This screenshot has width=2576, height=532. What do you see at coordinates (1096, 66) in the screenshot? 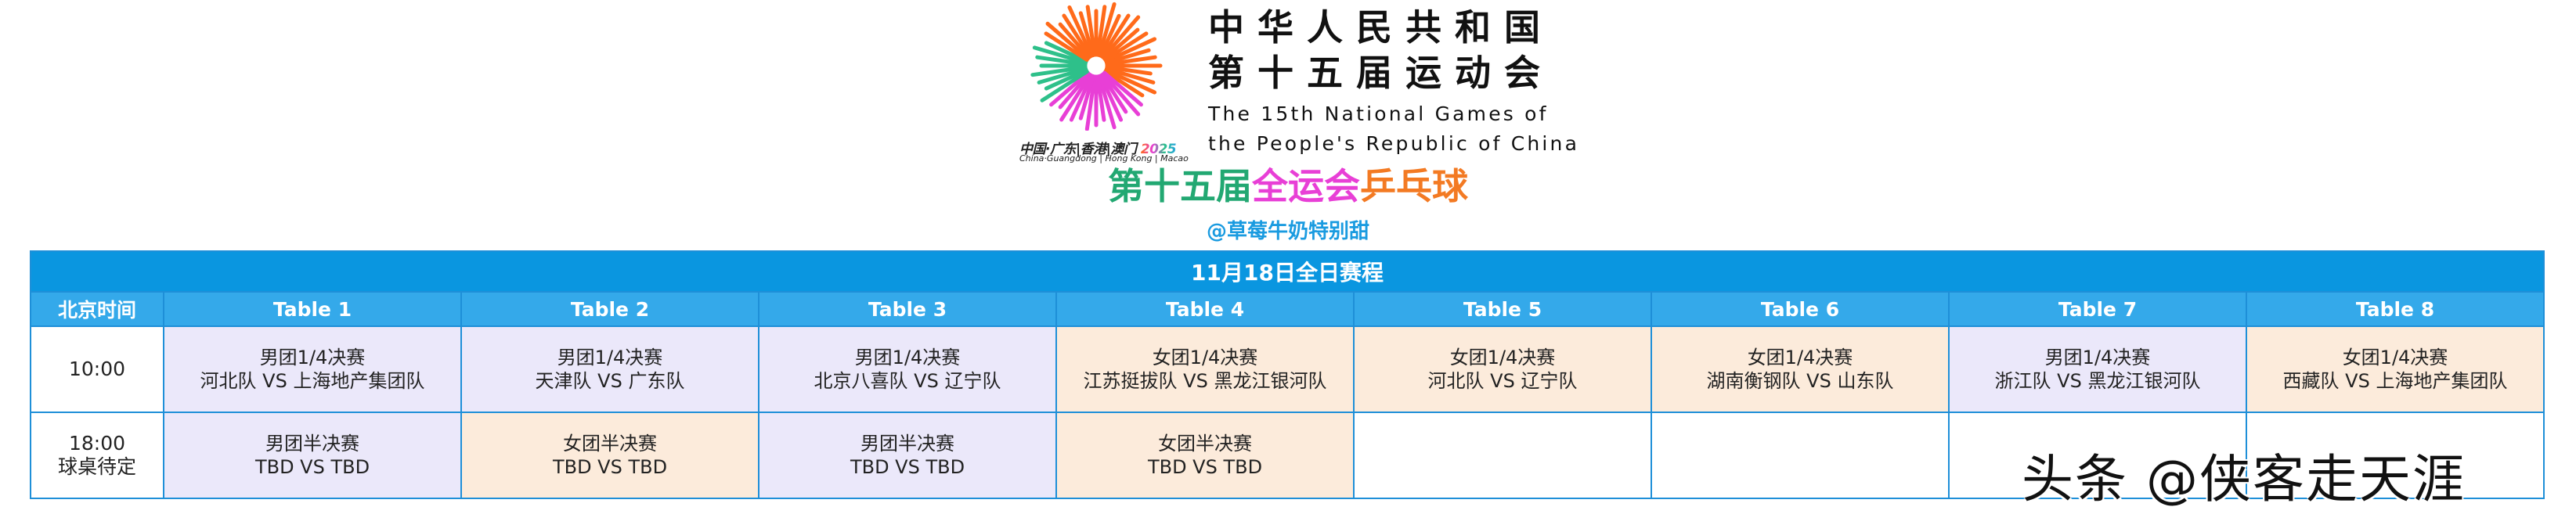
I see `national-games-logo` at bounding box center [1096, 66].